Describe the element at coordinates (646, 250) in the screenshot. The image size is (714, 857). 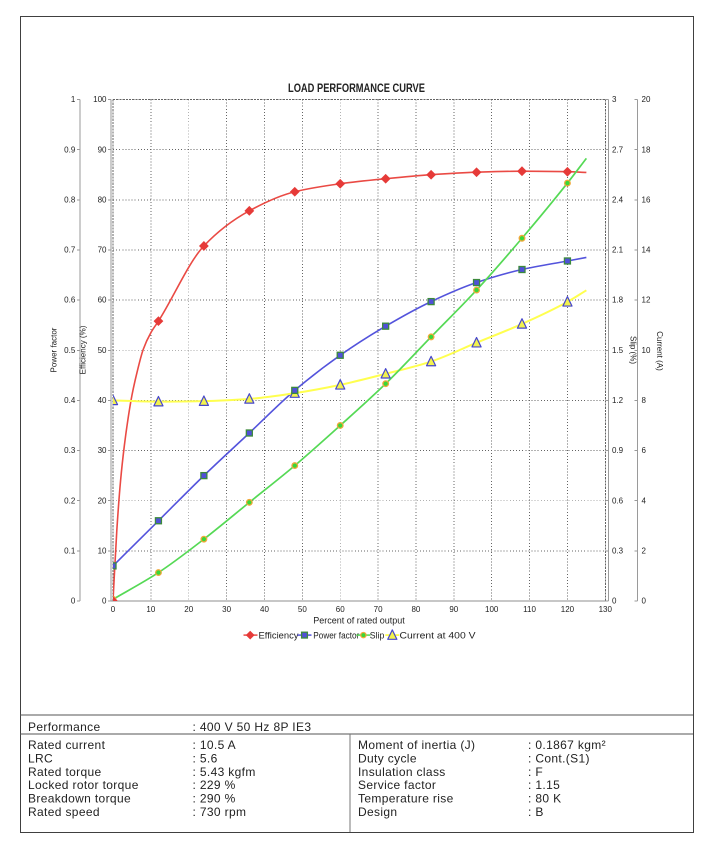
I see `svg-text: 14` at that location.